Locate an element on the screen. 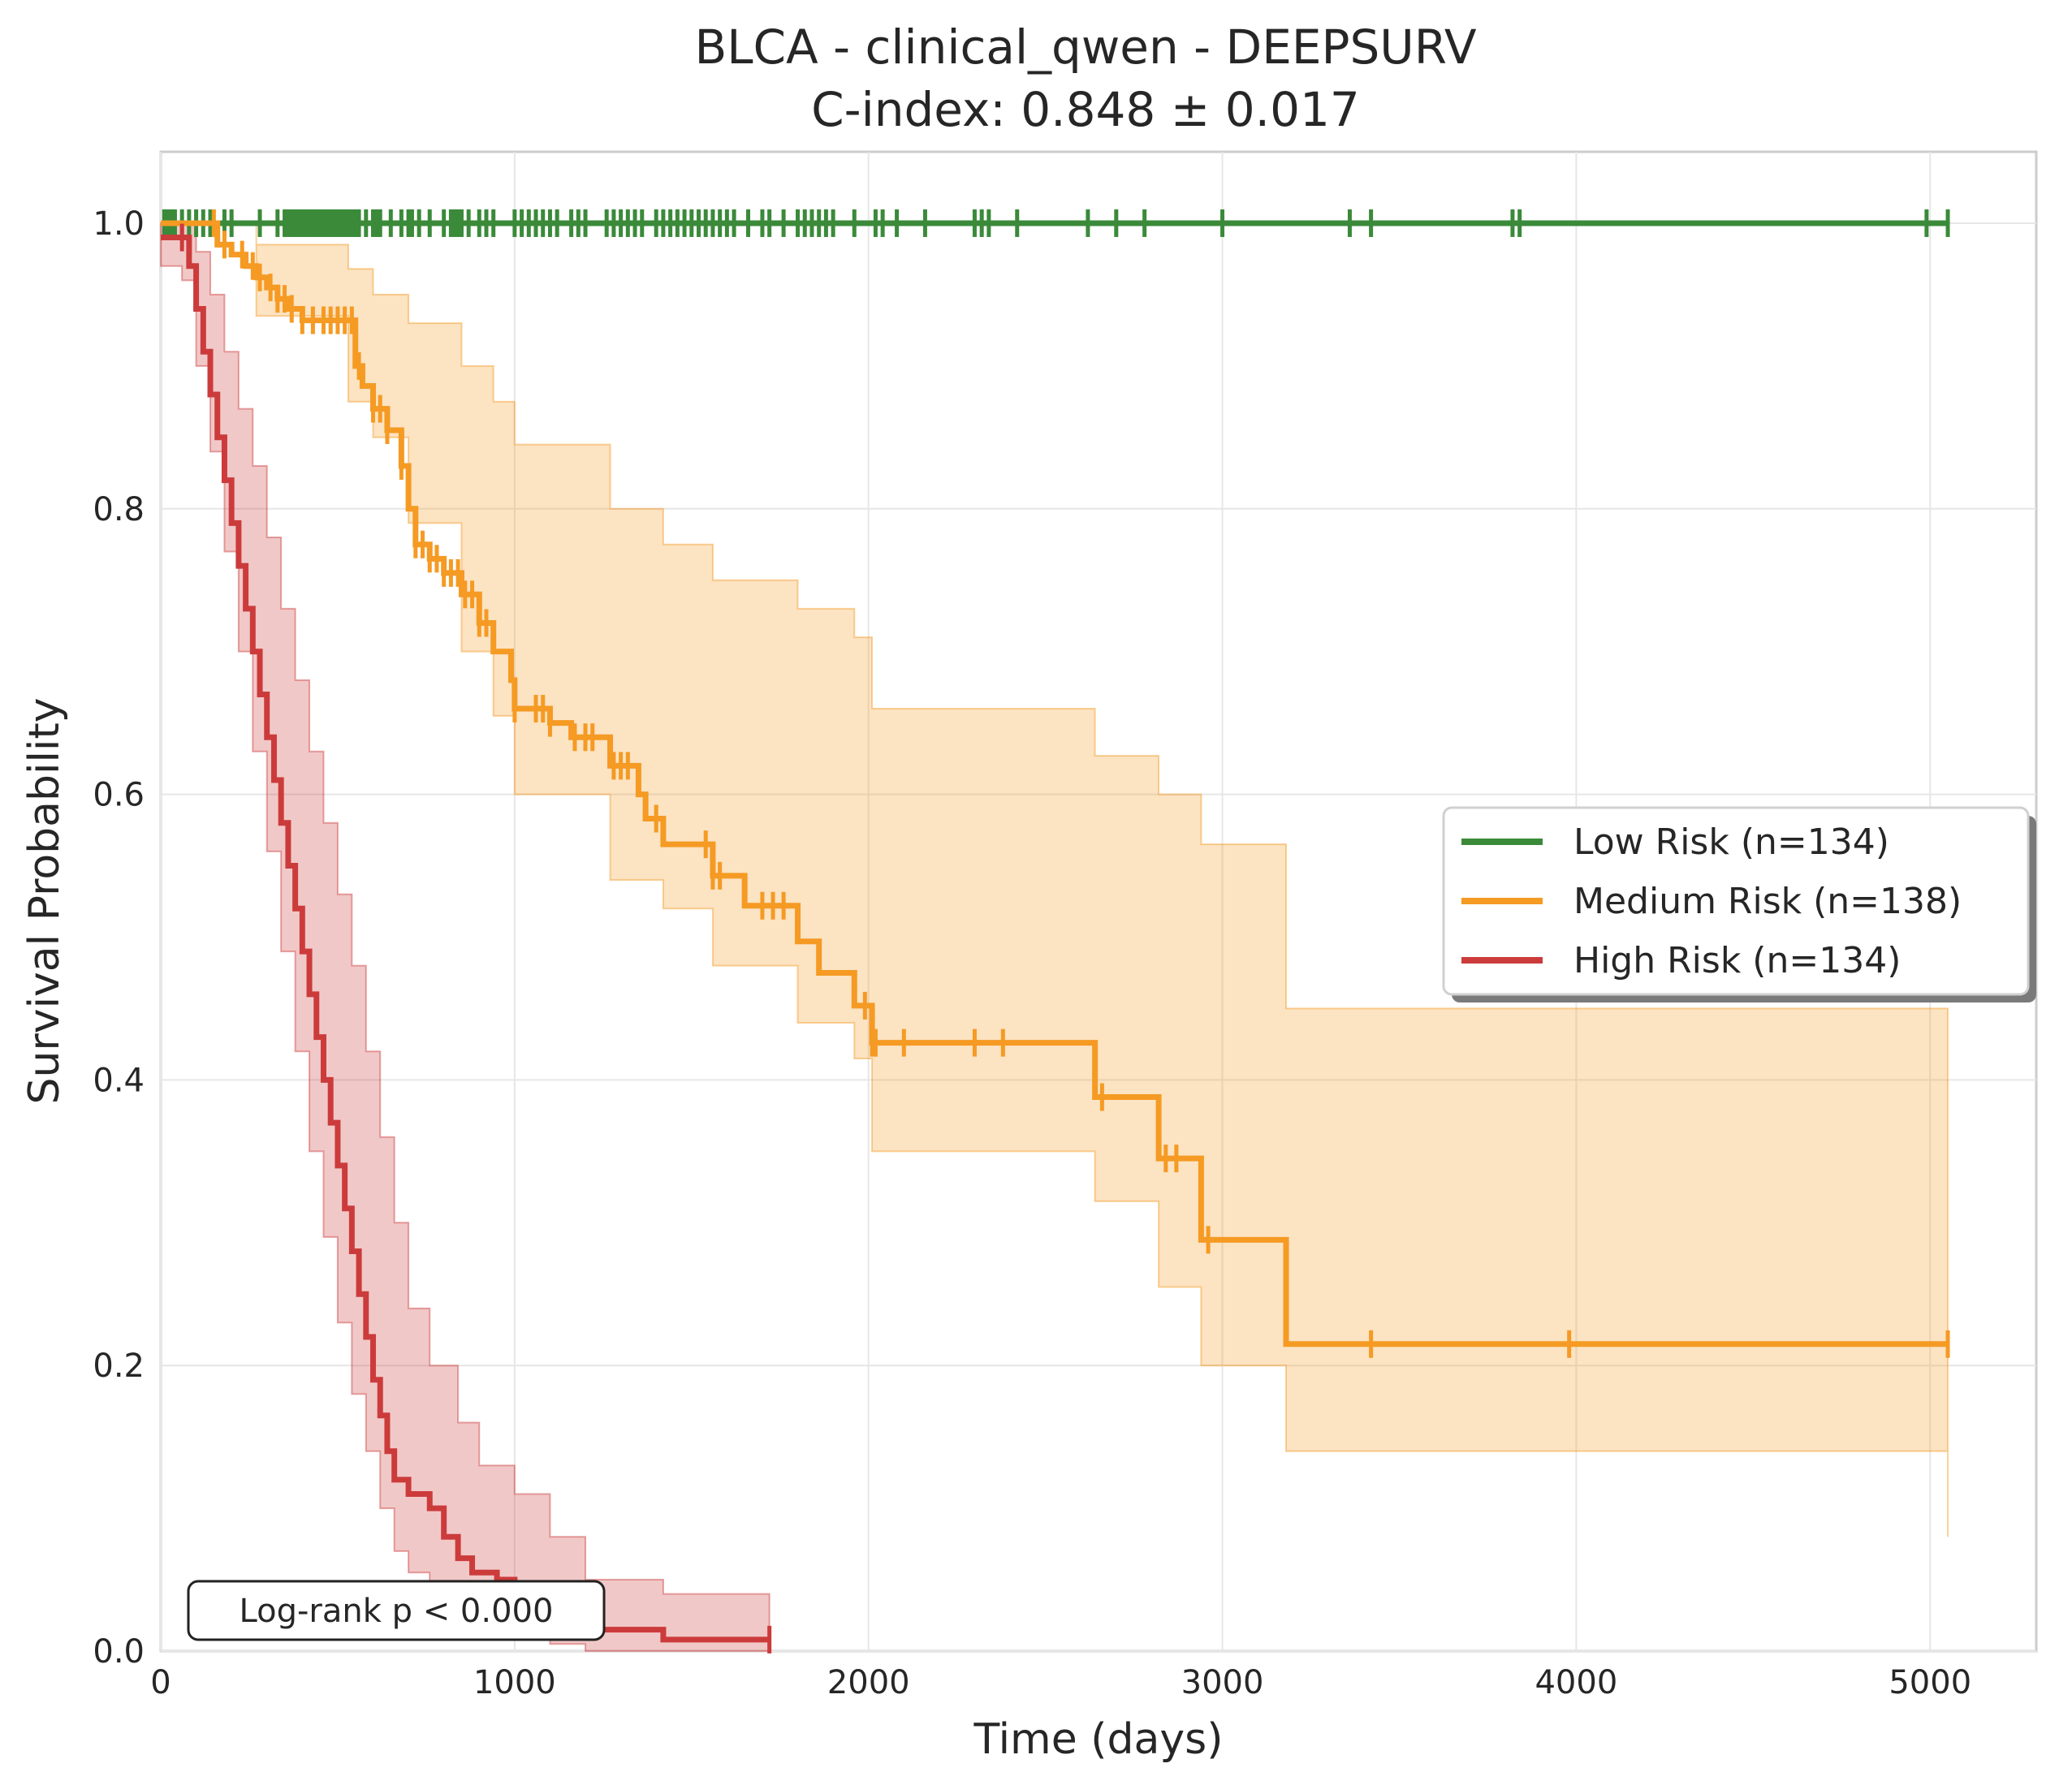 The image size is (2072, 1785). y-tick-label: 1.0 is located at coordinates (119, 224).